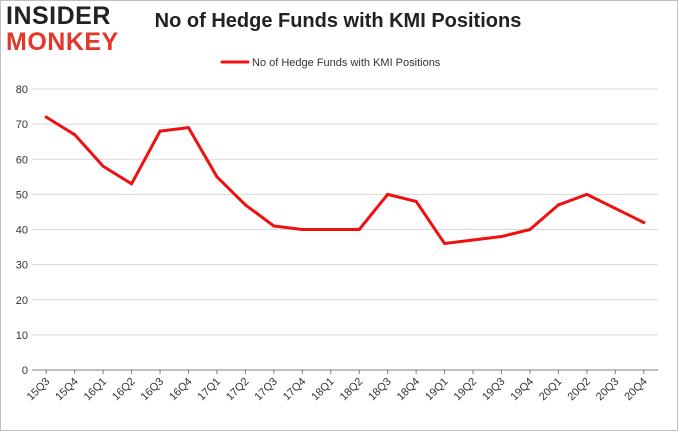 This screenshot has width=678, height=431. What do you see at coordinates (22, 195) in the screenshot?
I see `y-tick-label: 50` at bounding box center [22, 195].